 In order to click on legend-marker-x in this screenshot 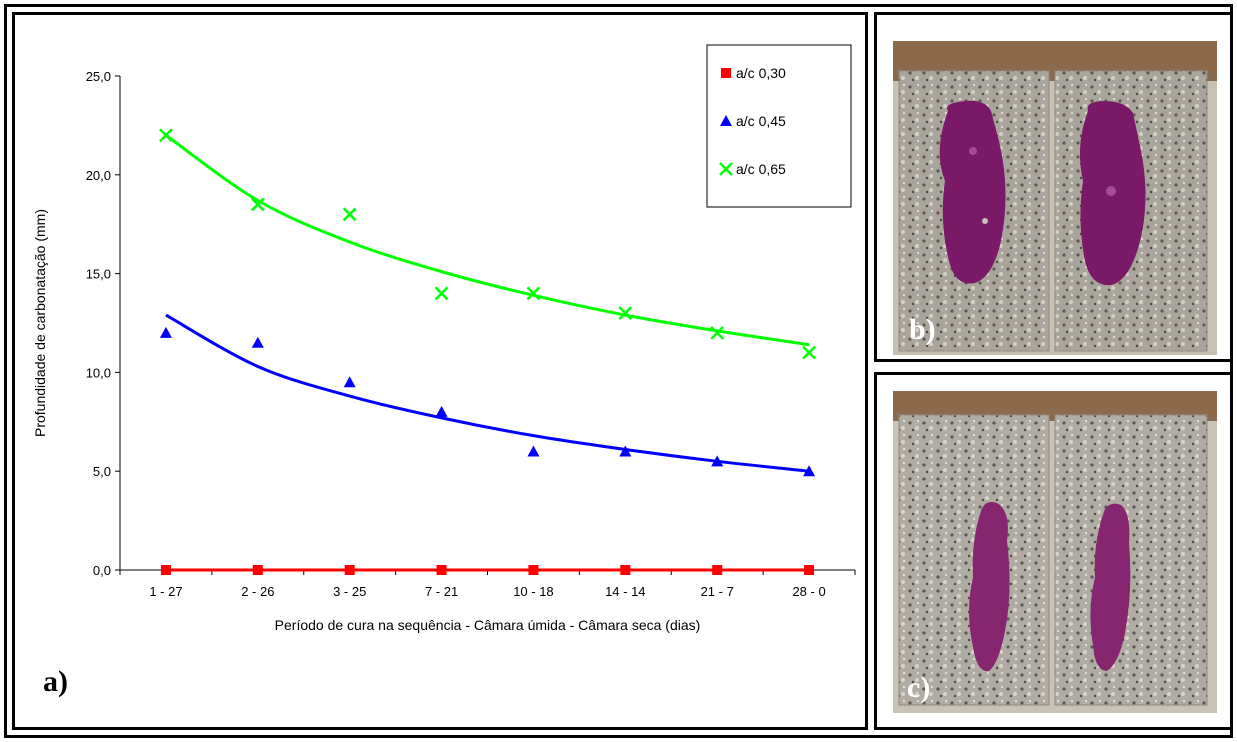, I will do `click(726, 169)`.